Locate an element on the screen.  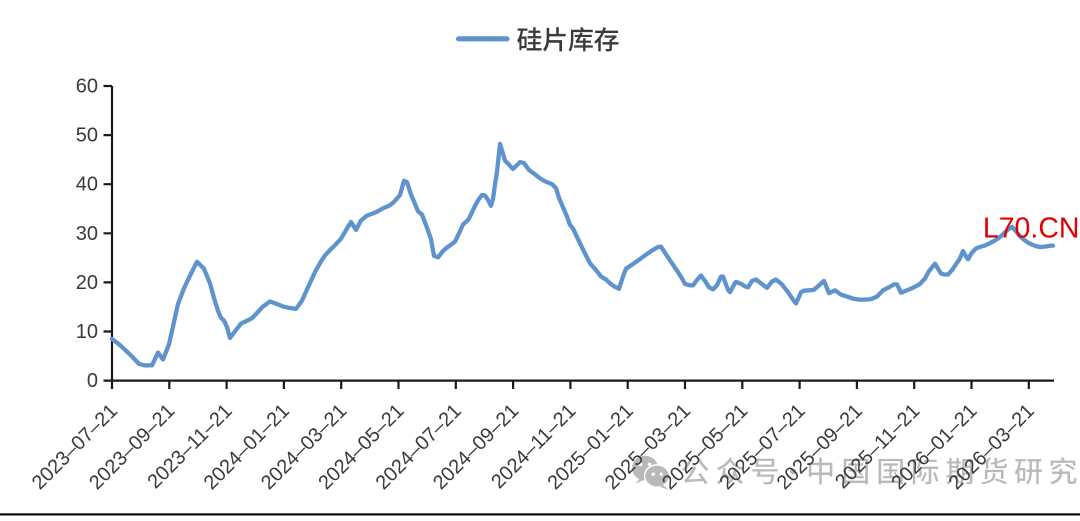
svg-text: 30 is located at coordinates (87, 234).